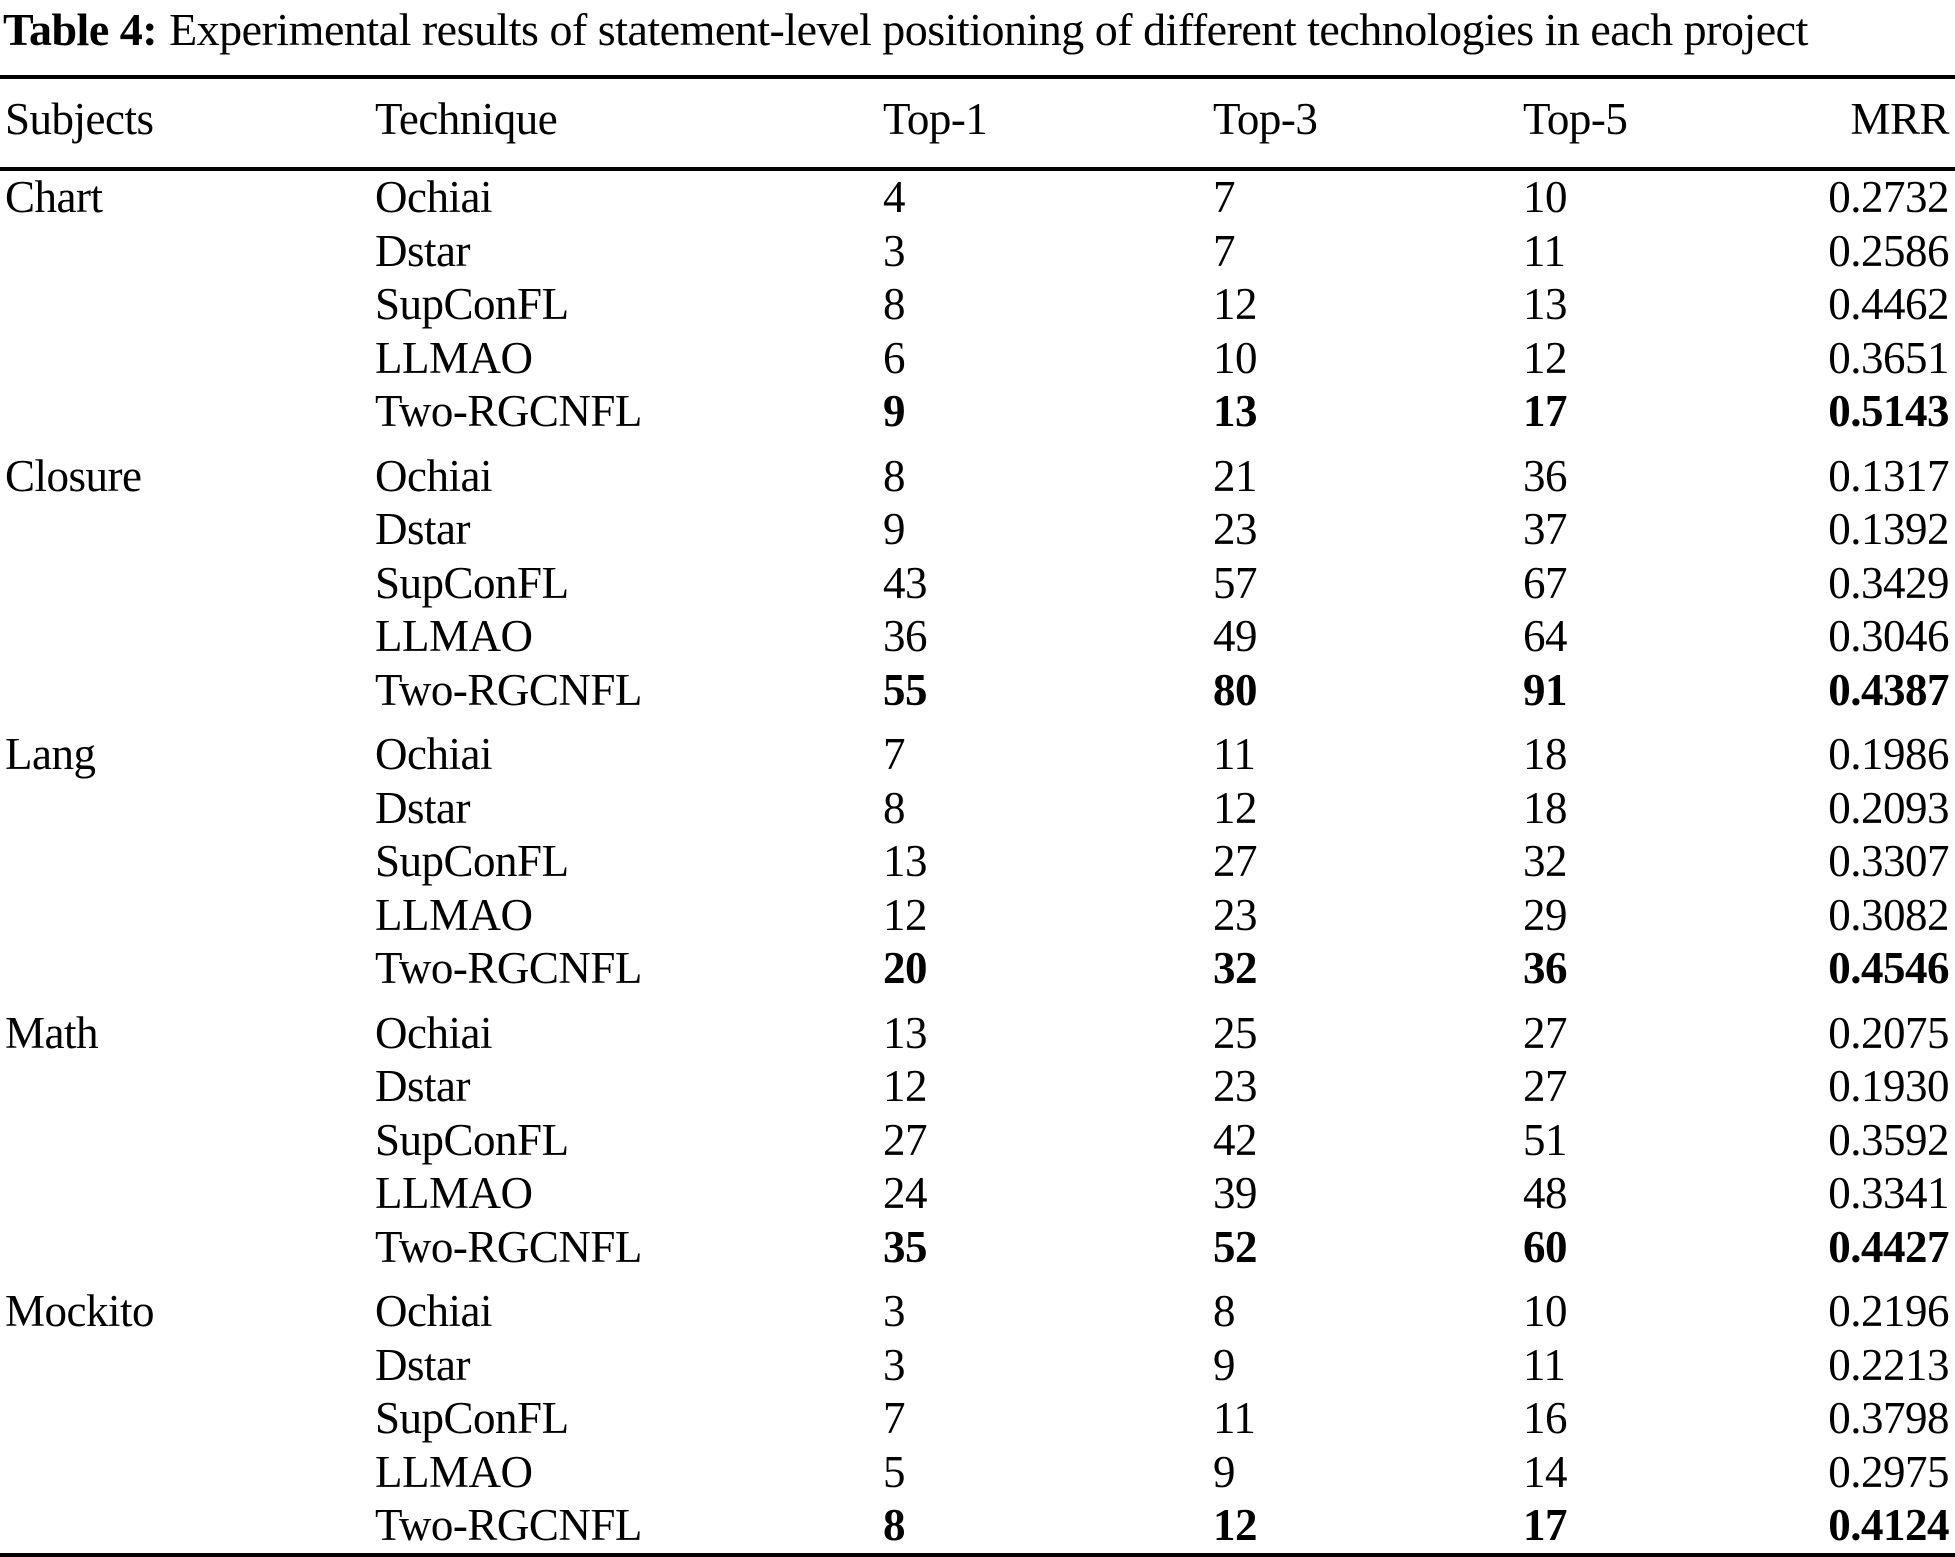 The height and width of the screenshot is (1557, 1955). I want to click on table-row: Math Ochiai 13 25 27 0.2075, so click(977, 1028).